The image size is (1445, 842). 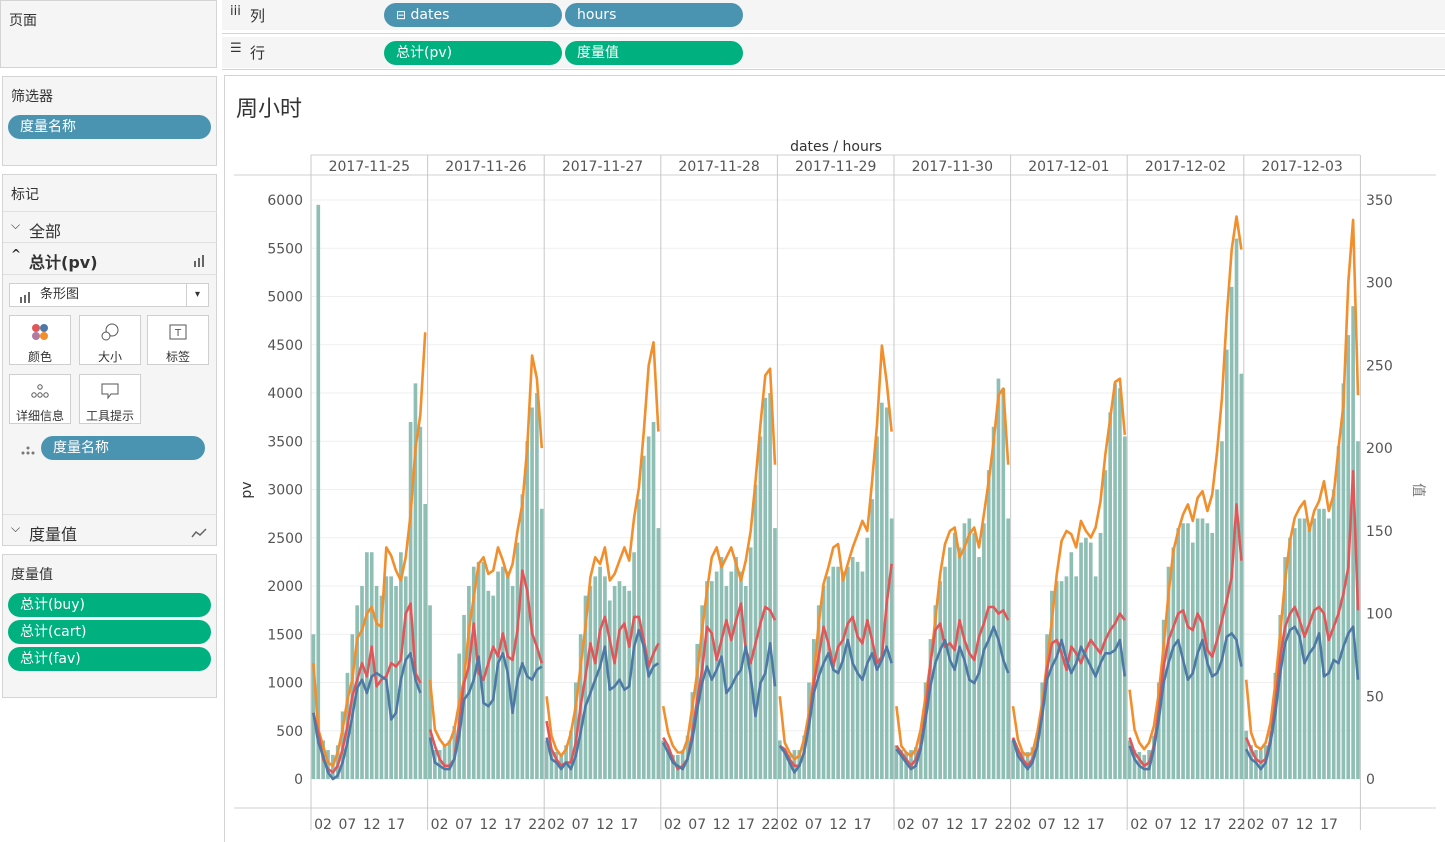 I want to click on column-pill-hours: hours, so click(x=654, y=15).